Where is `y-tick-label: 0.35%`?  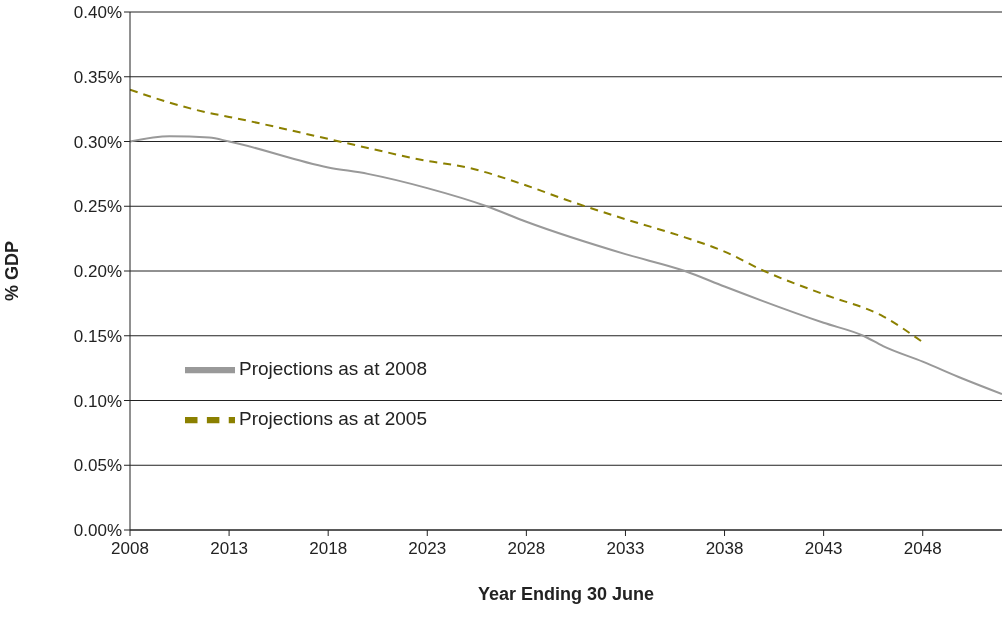 y-tick-label: 0.35% is located at coordinates (97, 77).